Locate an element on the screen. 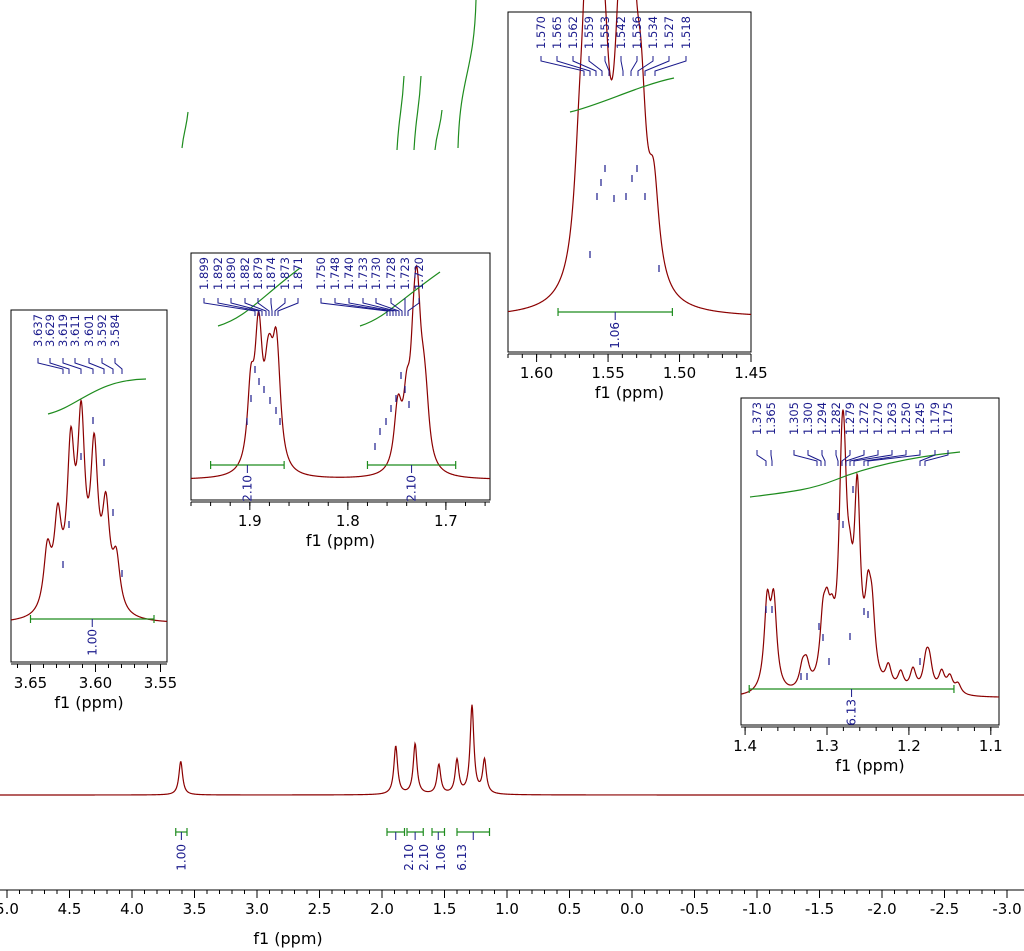  peak-label: 1.542 is located at coordinates (621, 32).